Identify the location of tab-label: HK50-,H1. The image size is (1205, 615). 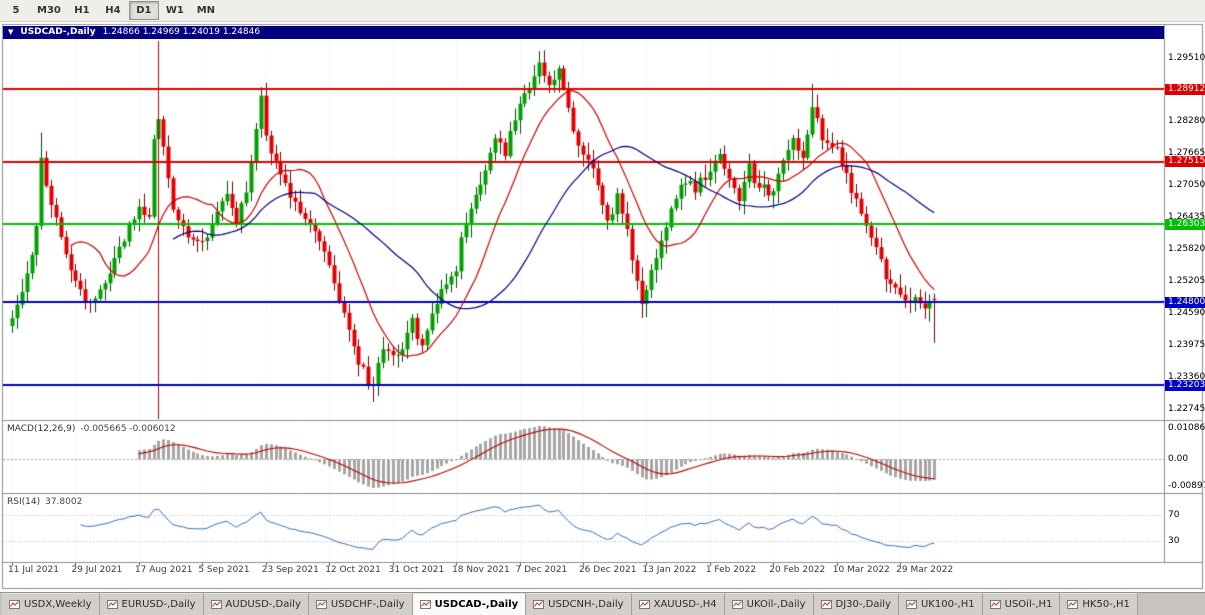
(1106, 604).